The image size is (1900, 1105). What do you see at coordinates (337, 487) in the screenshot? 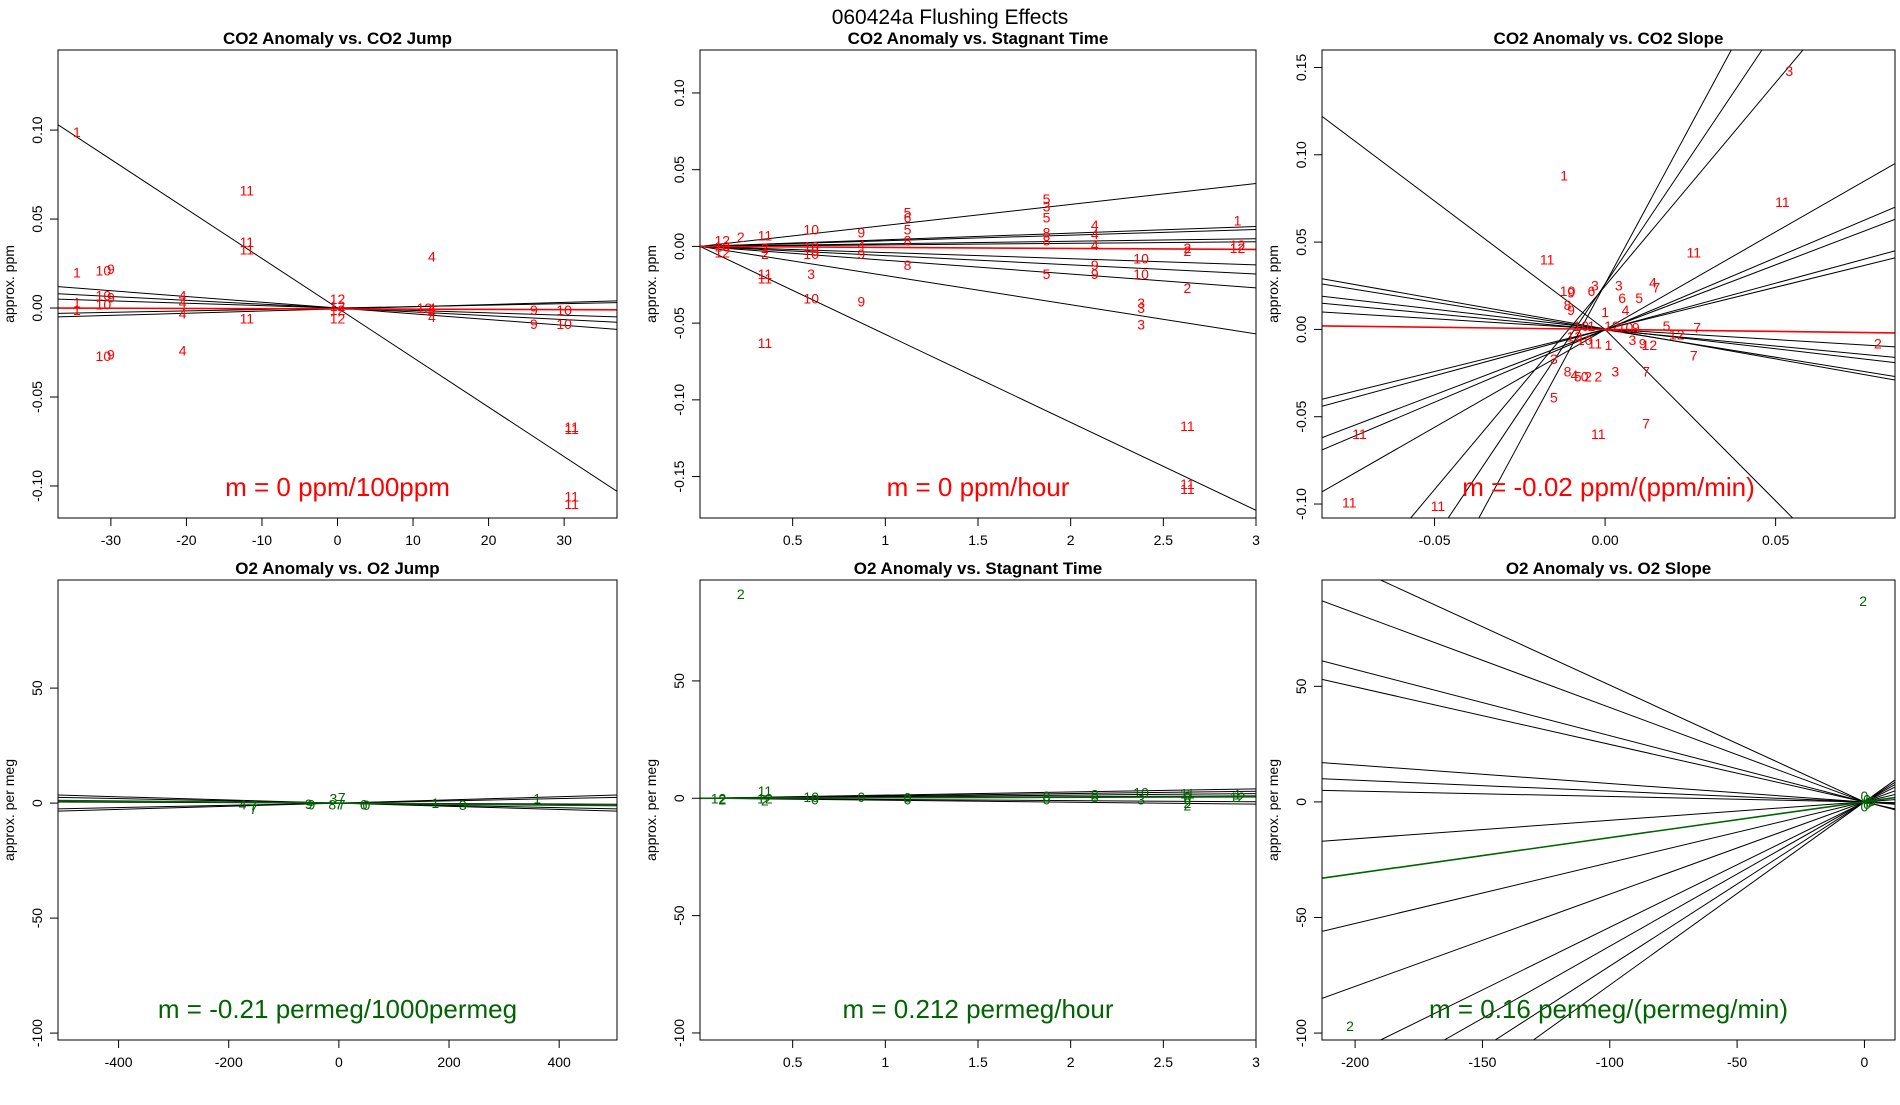
I see `slope-annotation: m = 0 ppm/100ppm` at bounding box center [337, 487].